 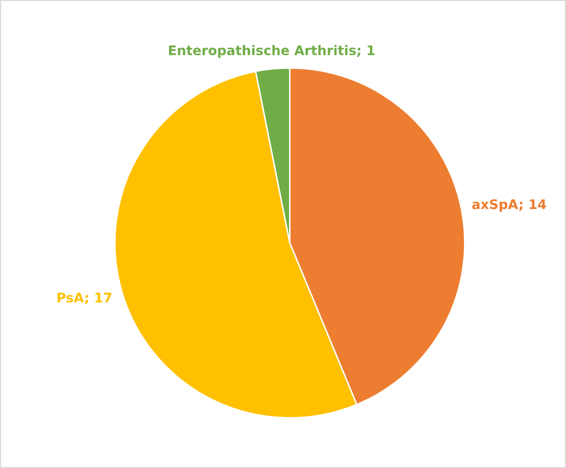 I want to click on data-label: axSpA; 14, so click(x=509, y=205).